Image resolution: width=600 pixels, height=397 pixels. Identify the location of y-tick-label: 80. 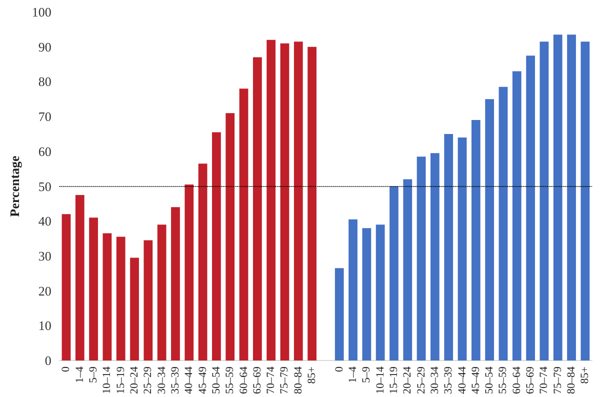
(45, 82).